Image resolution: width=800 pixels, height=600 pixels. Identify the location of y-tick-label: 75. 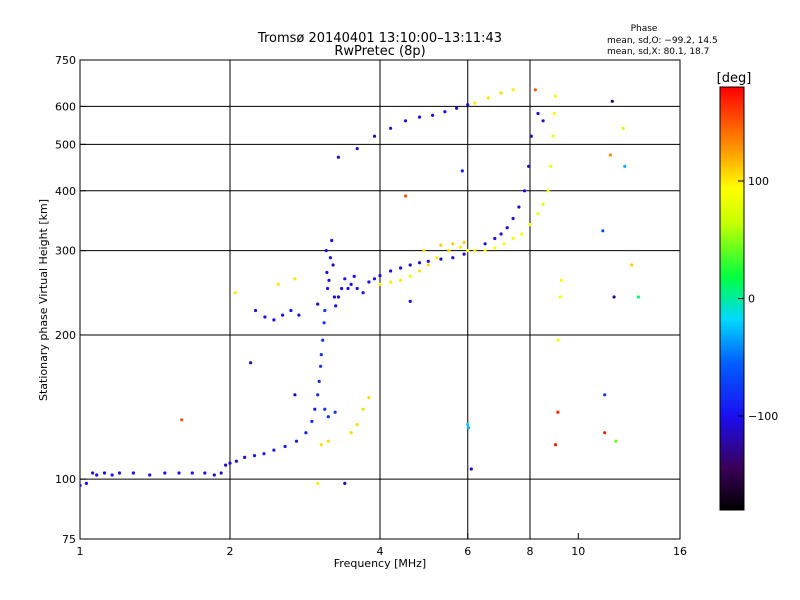
(69, 539).